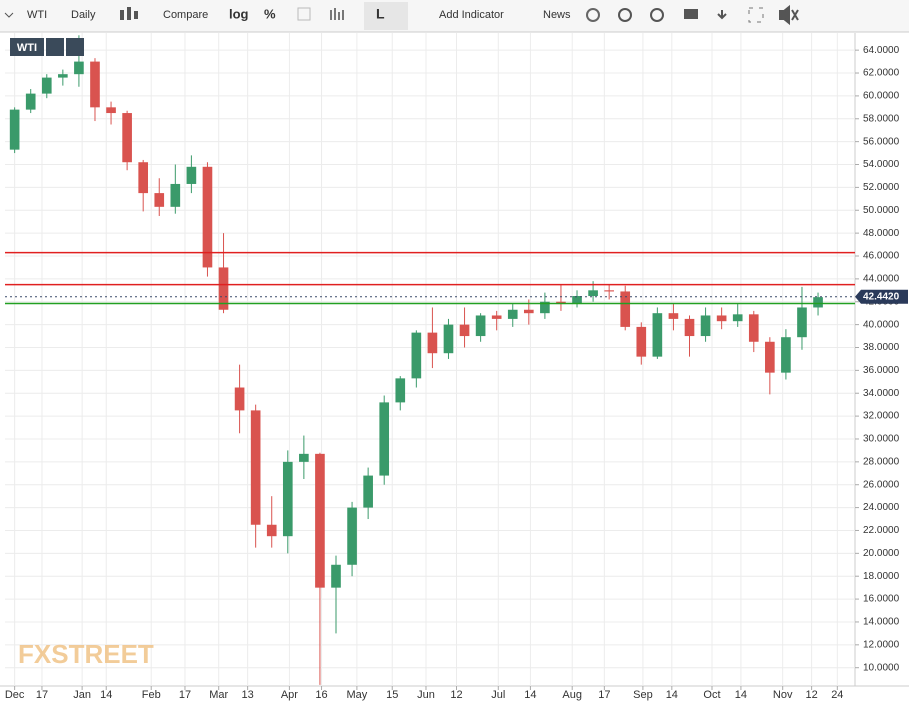  What do you see at coordinates (593, 15) in the screenshot?
I see `refresh-icon` at bounding box center [593, 15].